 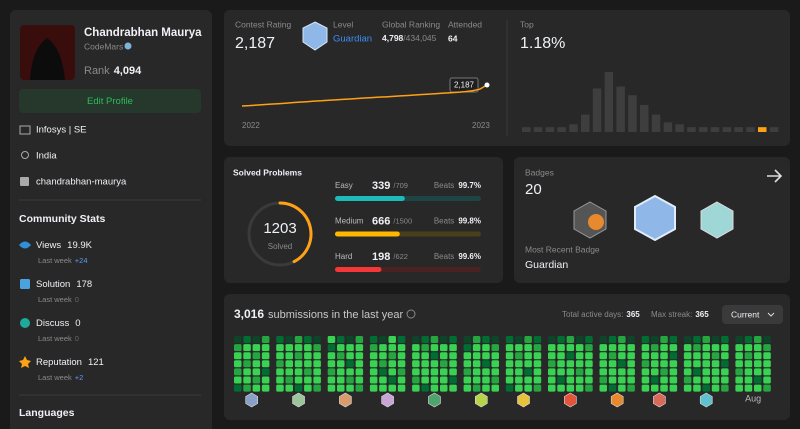 I want to click on solution-icon, so click(x=25, y=284).